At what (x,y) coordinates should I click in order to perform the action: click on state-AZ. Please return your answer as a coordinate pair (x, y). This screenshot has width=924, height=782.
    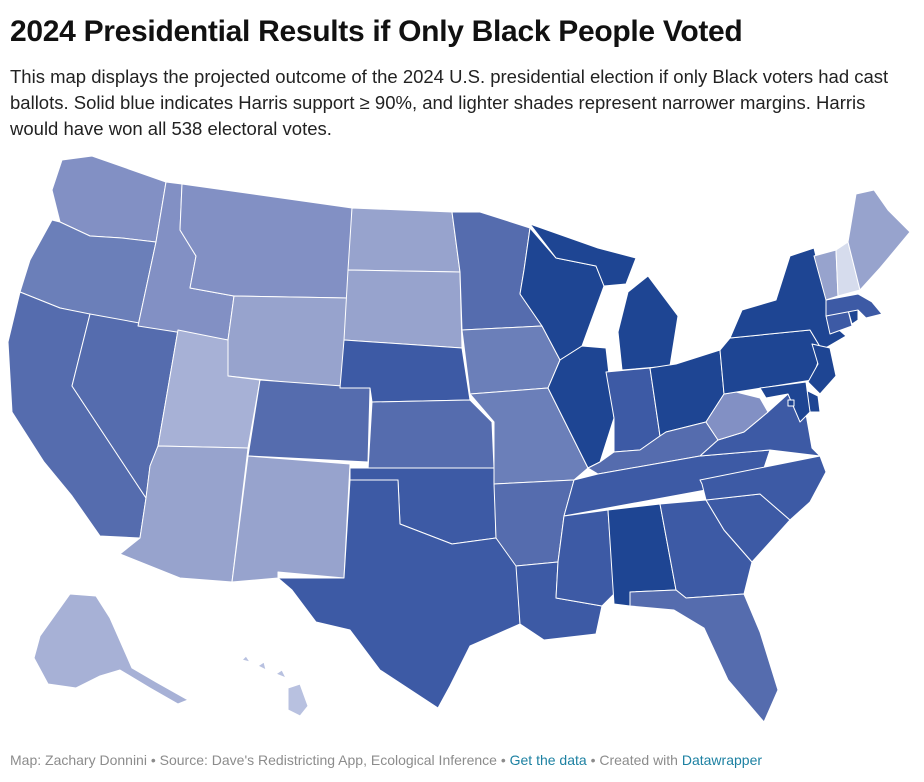
    Looking at the image, I should click on (184, 514).